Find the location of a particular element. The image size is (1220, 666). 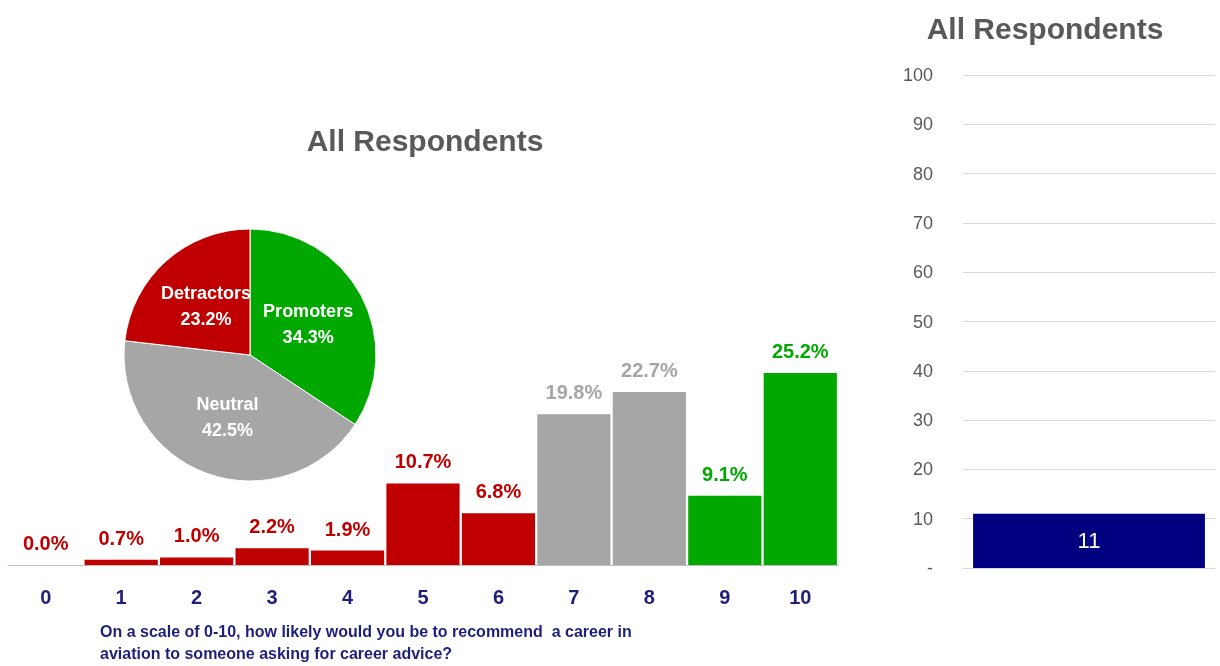

y-tick-label: 60 is located at coordinates (922, 272).